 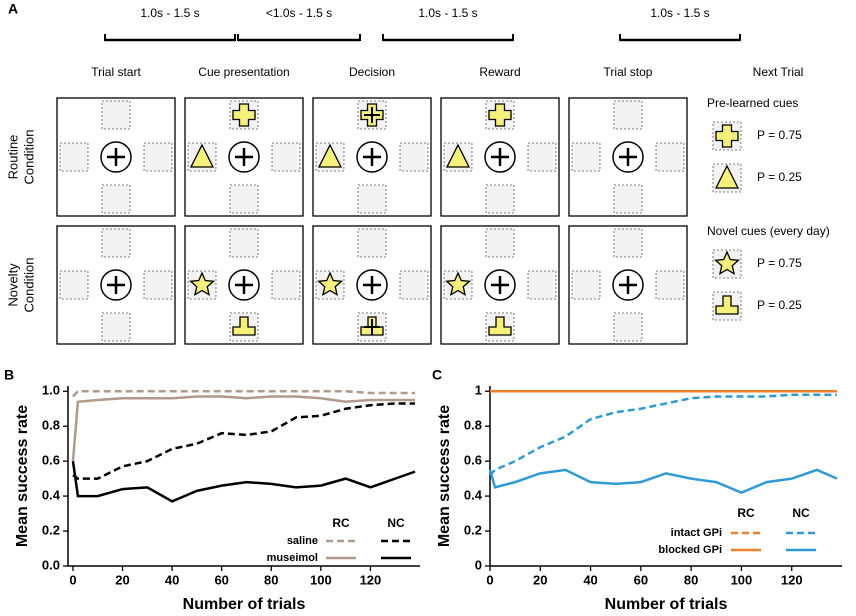 I want to click on legend-label: blocked GPi, so click(x=690, y=550).